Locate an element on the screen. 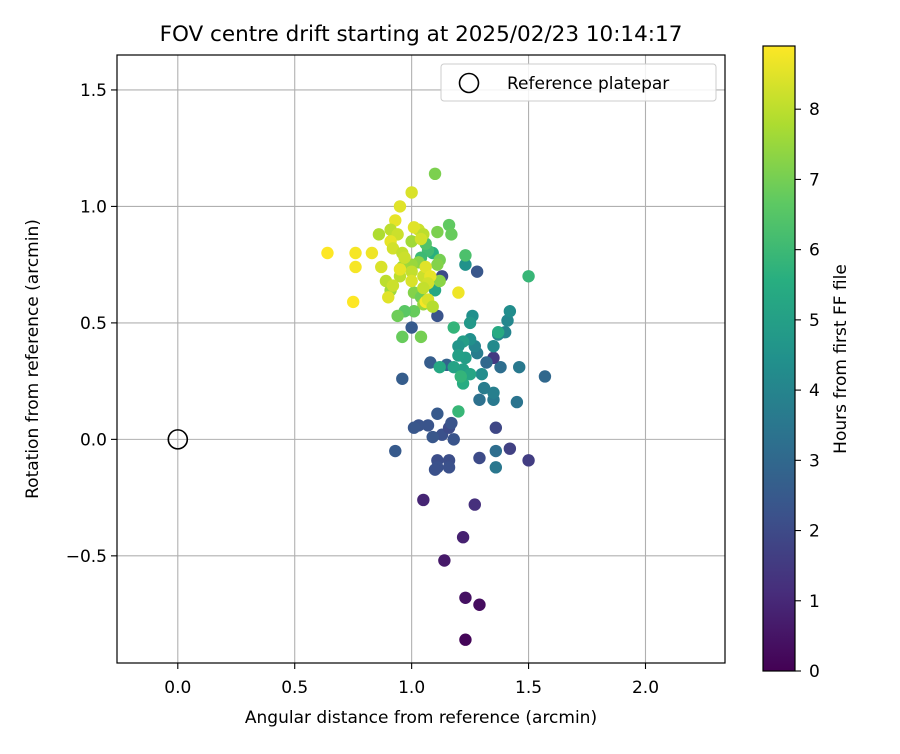 This screenshot has height=754, width=900. y-axis-ticks: −0.5 0.0 0.5 1.0 1.5 is located at coordinates (91, 324).